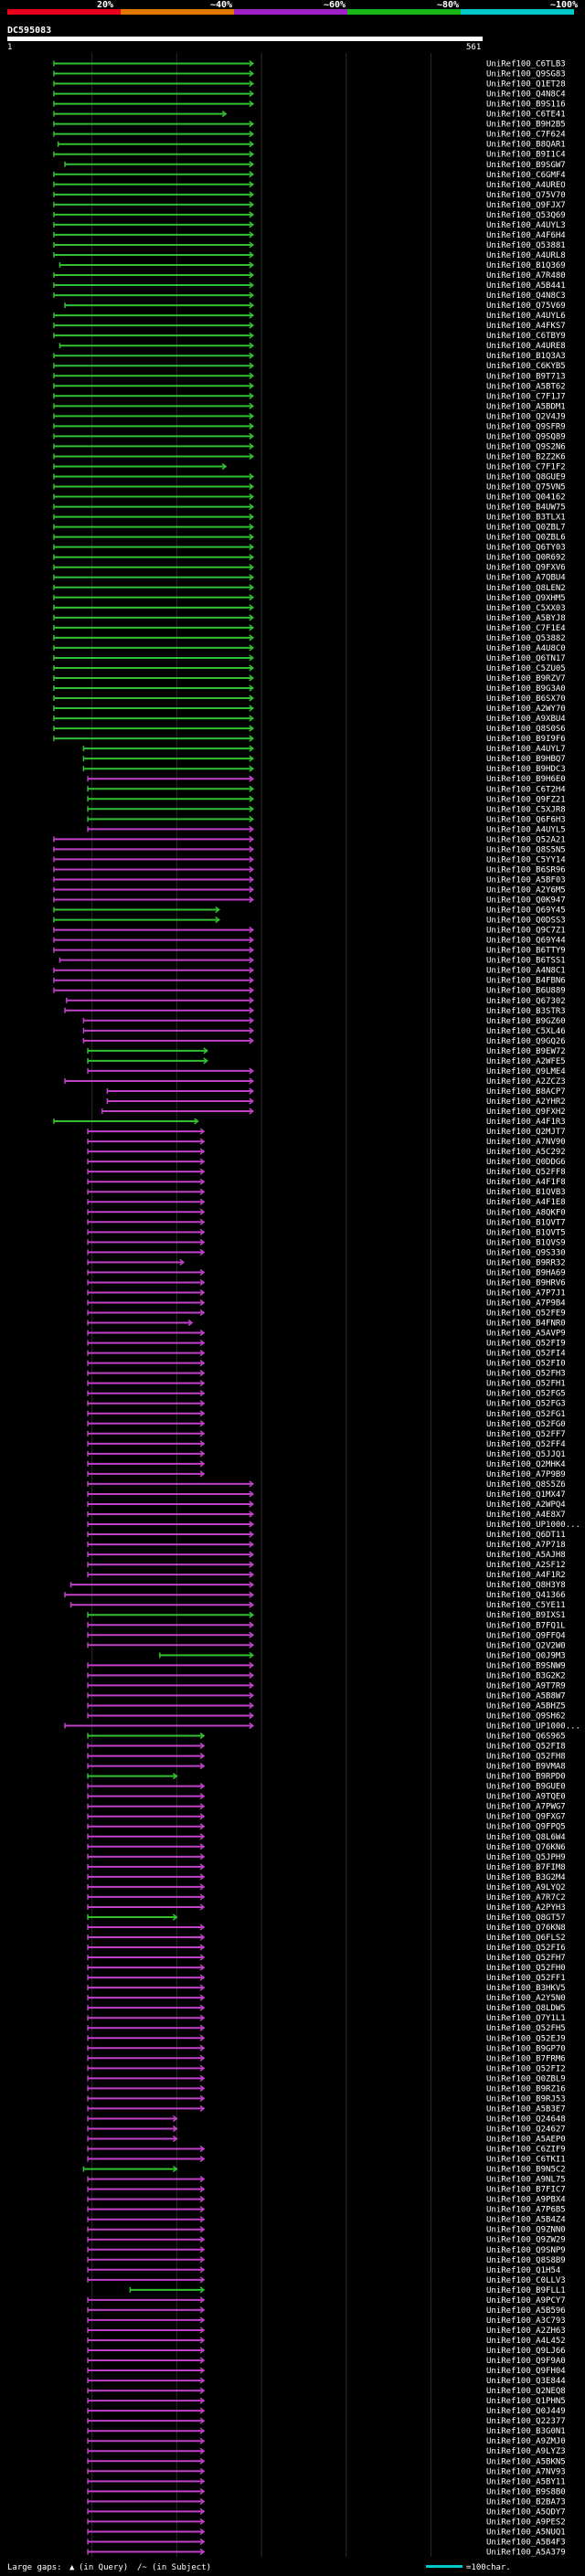 This screenshot has height=2576, width=585. I want to click on hit-label: UniRef100_Q9FJX7, so click(526, 205).